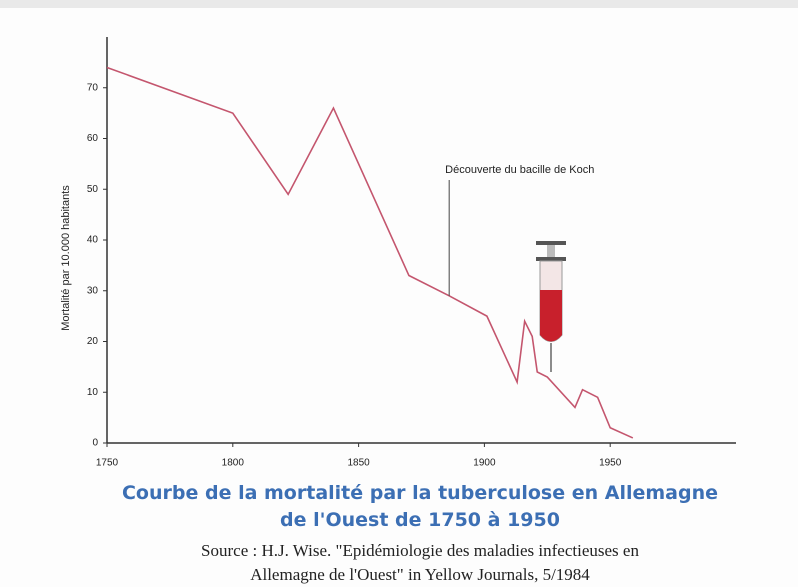 The height and width of the screenshot is (587, 798). Describe the element at coordinates (484, 463) in the screenshot. I see `x-tick-label: 1900` at that location.